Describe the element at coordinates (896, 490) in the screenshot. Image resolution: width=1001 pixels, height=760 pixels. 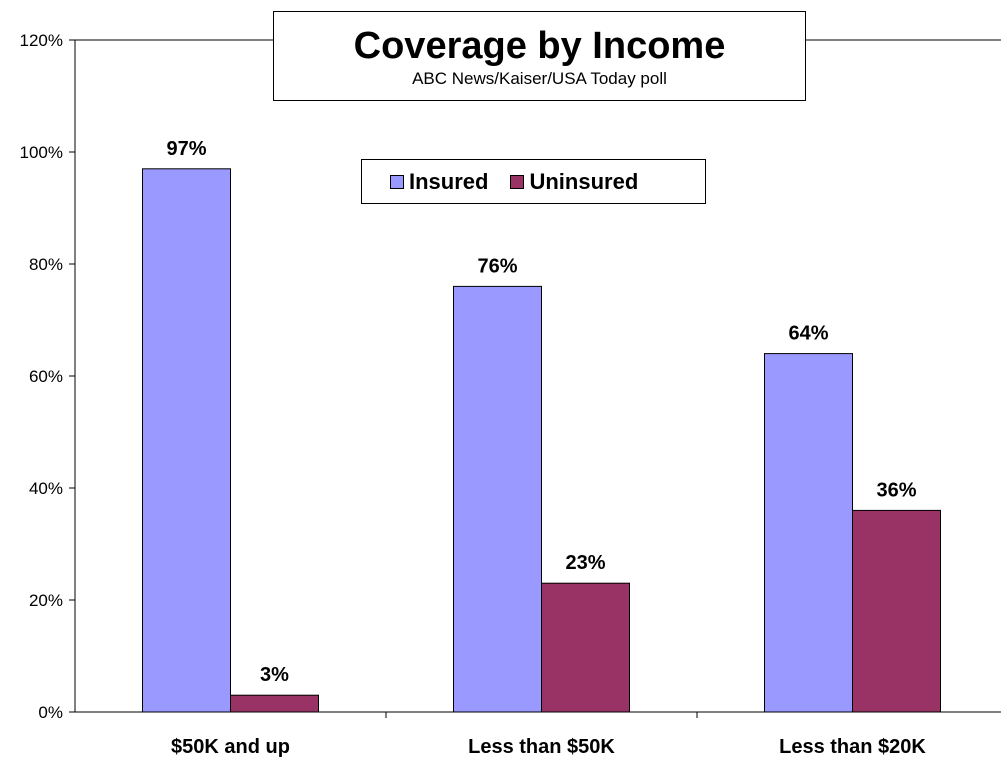
I see `data-label-uninsured: 36%` at that location.